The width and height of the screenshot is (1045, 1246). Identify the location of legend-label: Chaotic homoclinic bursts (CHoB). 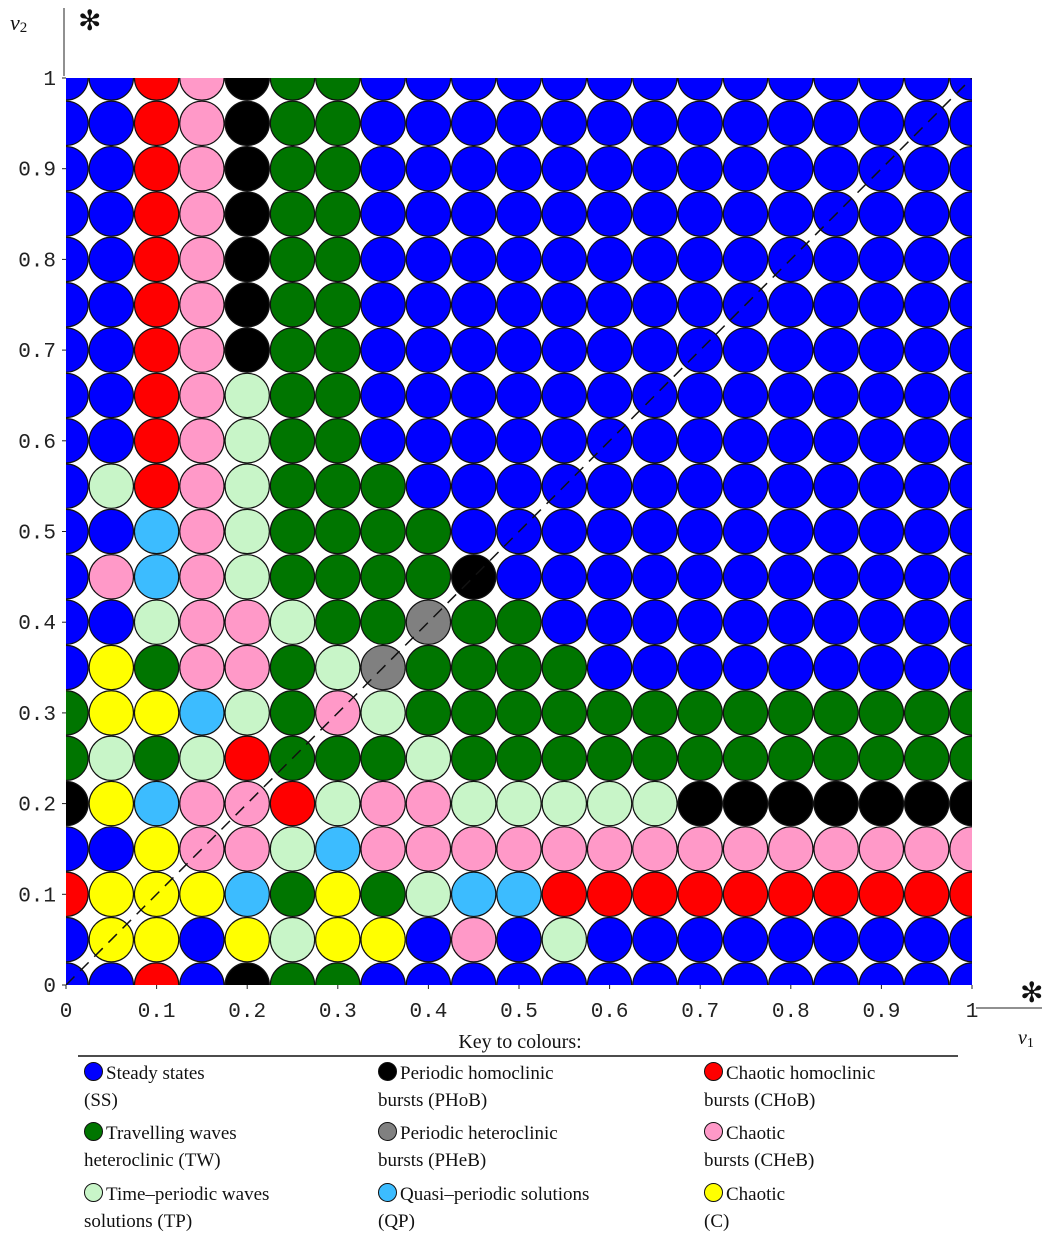
(790, 1087).